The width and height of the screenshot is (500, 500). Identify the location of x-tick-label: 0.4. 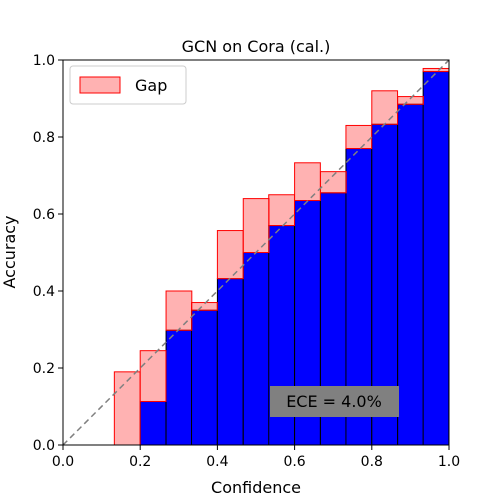
(217, 462).